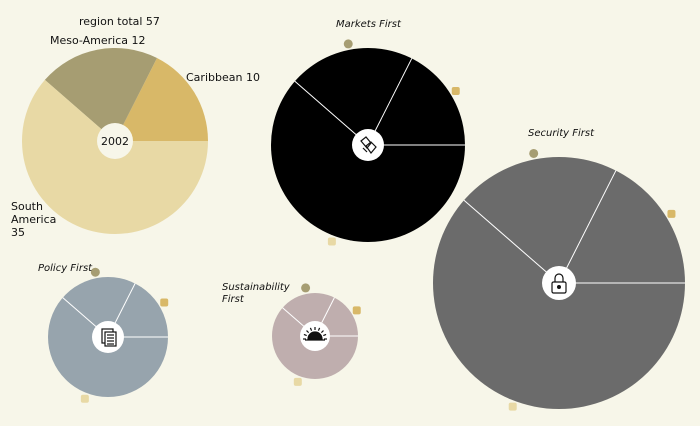 This screenshot has height=426, width=700. What do you see at coordinates (368, 145) in the screenshot?
I see `hands-icon` at bounding box center [368, 145].